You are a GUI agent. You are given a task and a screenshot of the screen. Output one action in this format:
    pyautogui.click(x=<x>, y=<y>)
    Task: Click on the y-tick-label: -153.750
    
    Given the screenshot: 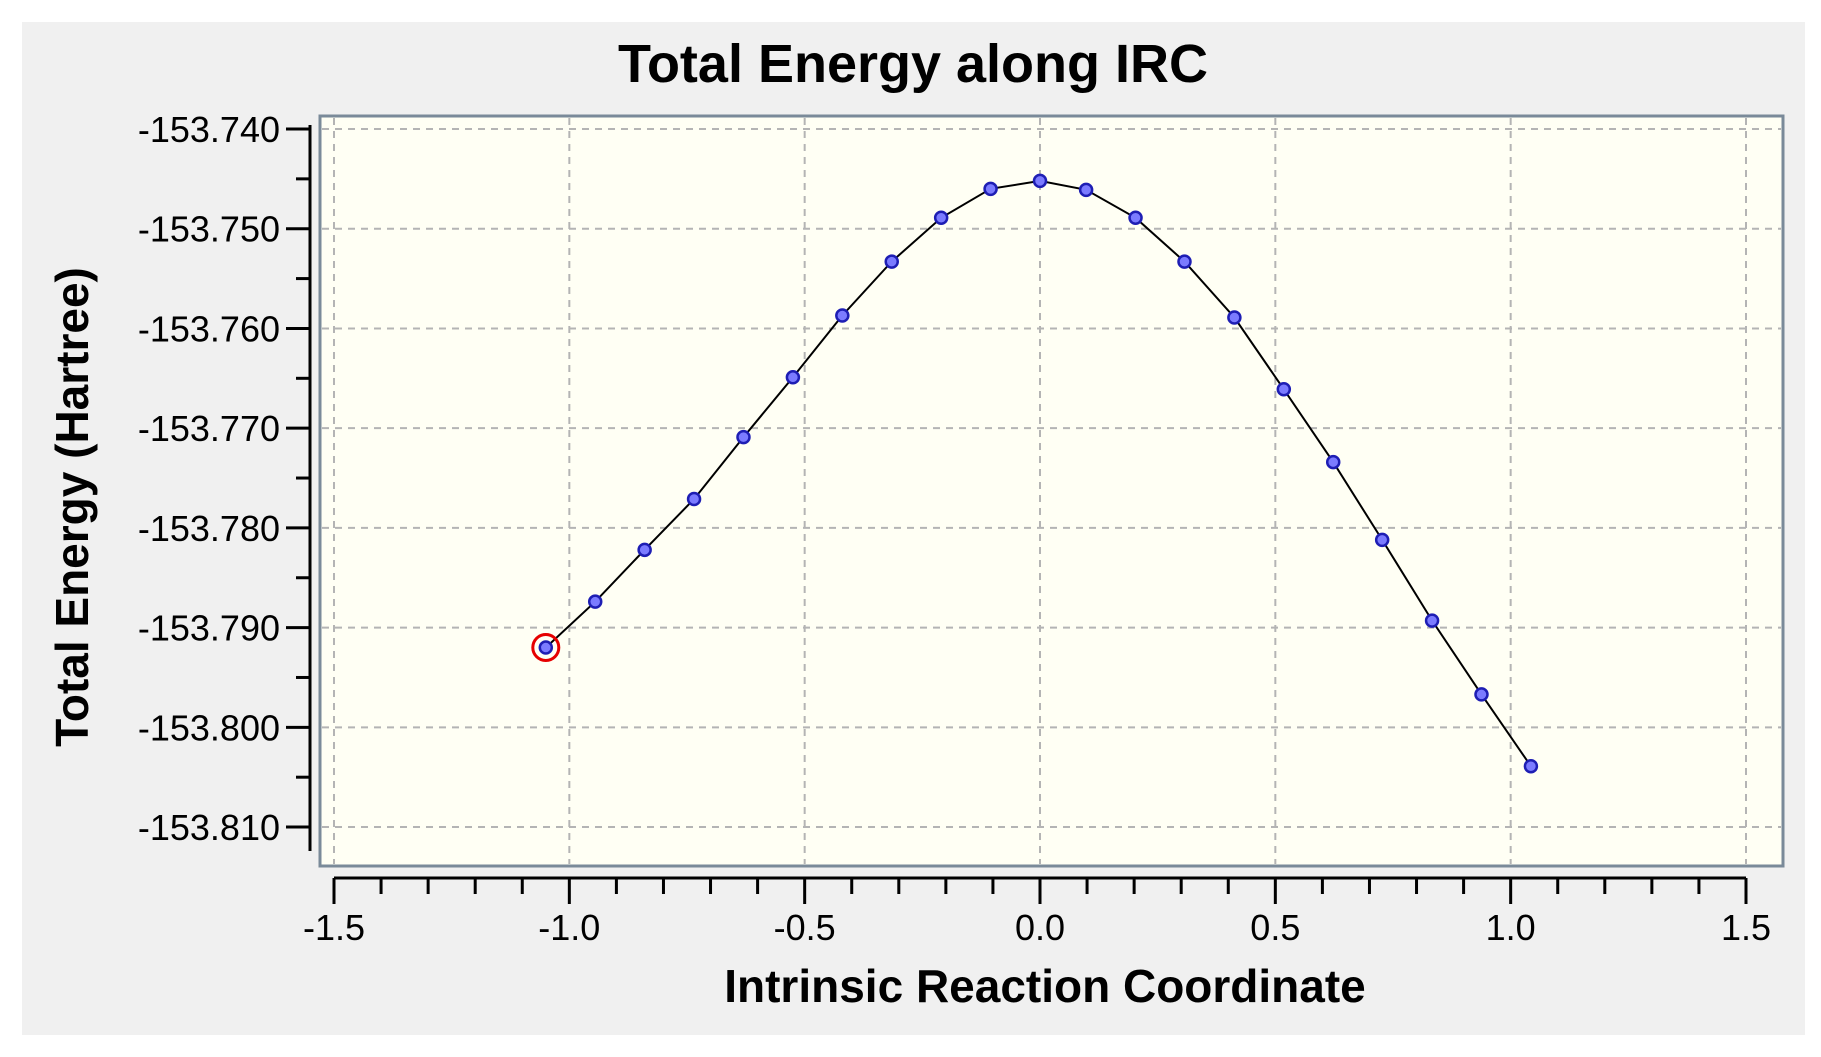 What is the action you would take?
    pyautogui.click(x=209, y=229)
    